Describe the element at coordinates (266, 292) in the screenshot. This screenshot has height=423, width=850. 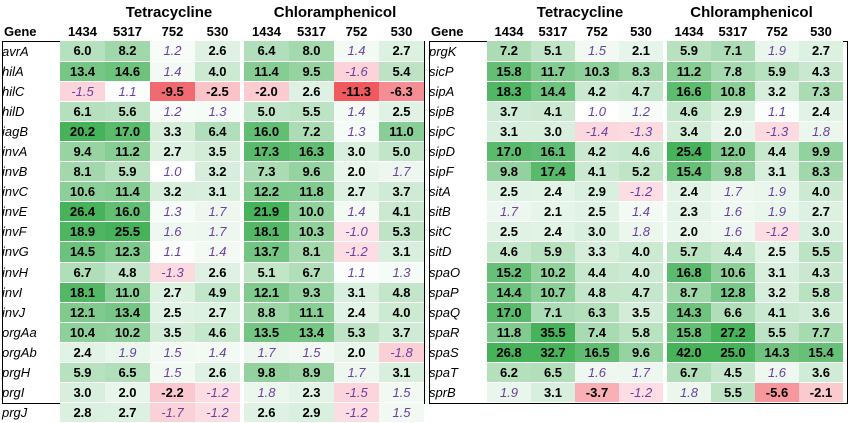
I see `heatmap-cell: 12.1` at that location.